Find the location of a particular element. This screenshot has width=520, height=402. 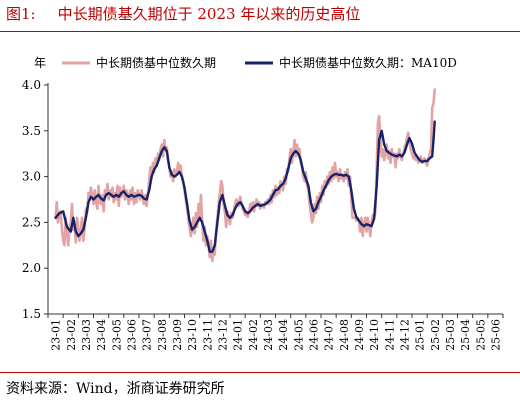

x-tick-label: 23-04 is located at coordinates (101, 335).